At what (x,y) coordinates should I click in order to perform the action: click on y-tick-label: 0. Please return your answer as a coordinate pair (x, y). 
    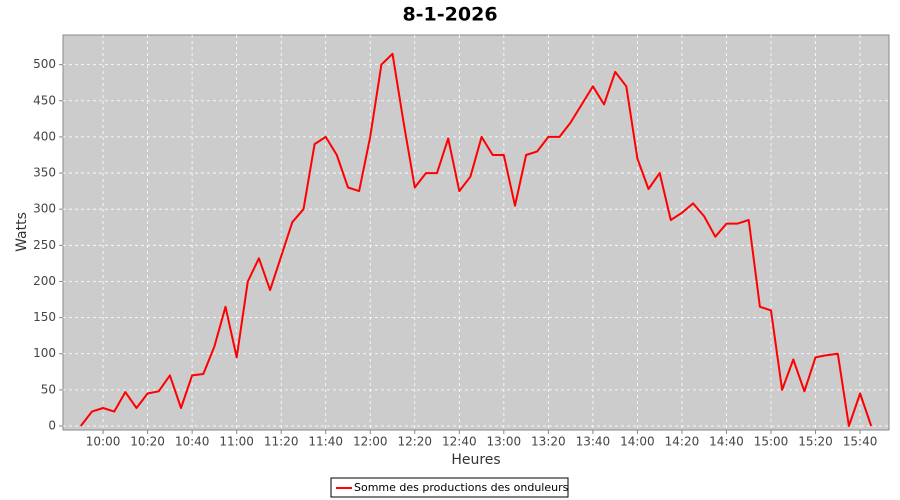
    Looking at the image, I should click on (52, 426).